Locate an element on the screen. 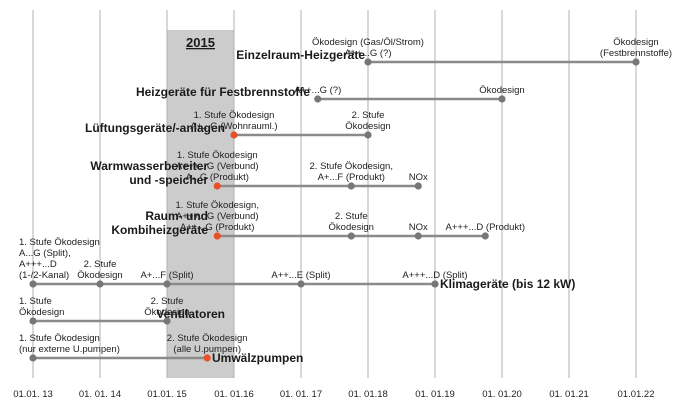 This screenshot has width=700, height=410. annotation-line: (nur externe U.pumpen) is located at coordinates (69, 349).